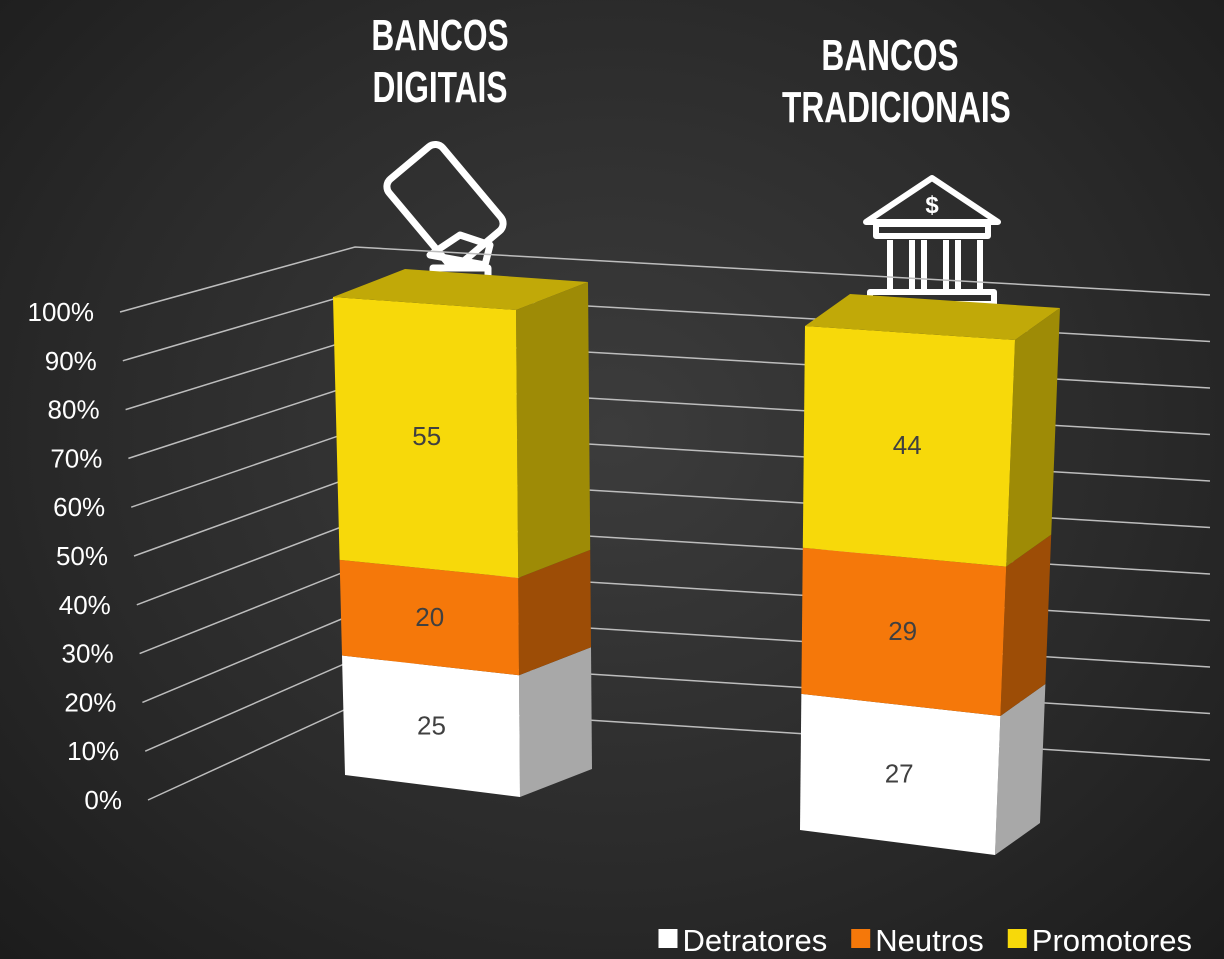 This screenshot has width=1224, height=959. I want to click on y-tick-label: 0%, so click(103, 800).